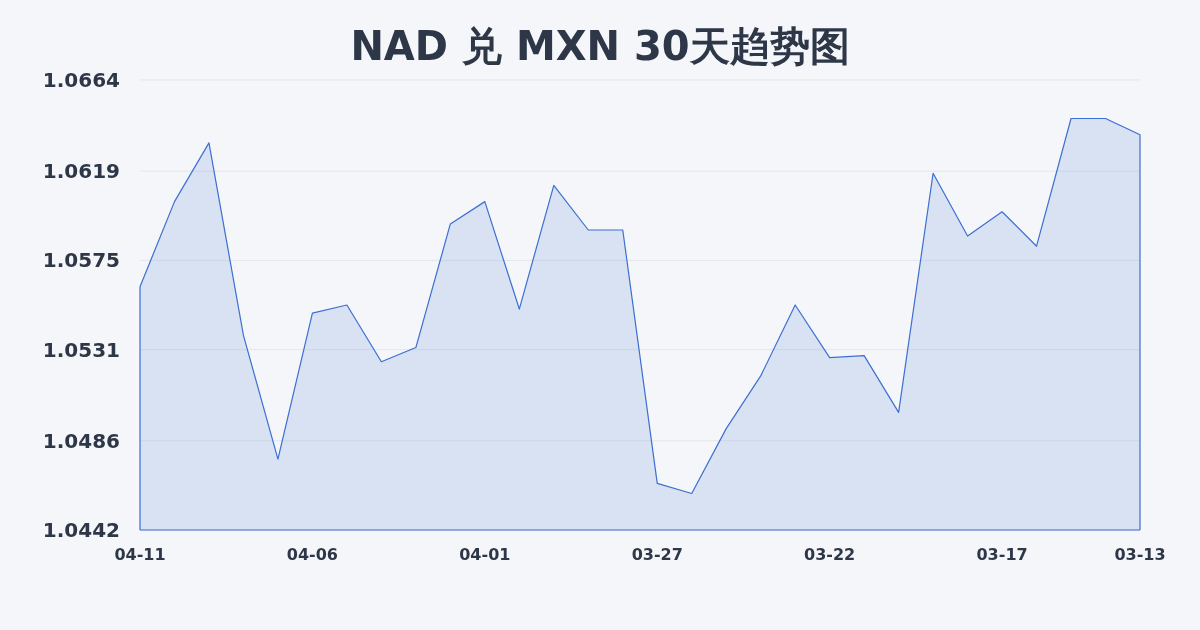 The image size is (1200, 630). What do you see at coordinates (81, 80) in the screenshot?
I see `y-tick-label: 1.0664` at bounding box center [81, 80].